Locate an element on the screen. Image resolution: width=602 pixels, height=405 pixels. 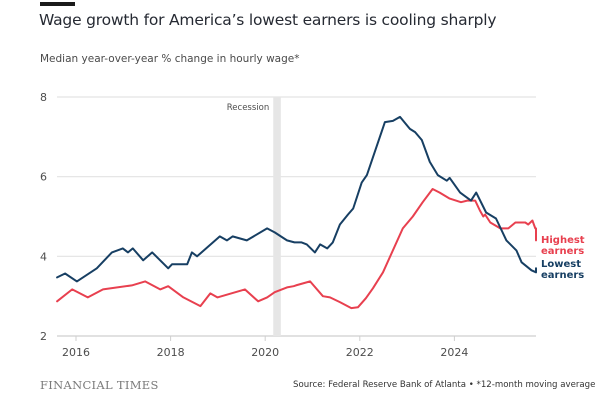
series-label-line: Lowest is located at coordinates (561, 264).